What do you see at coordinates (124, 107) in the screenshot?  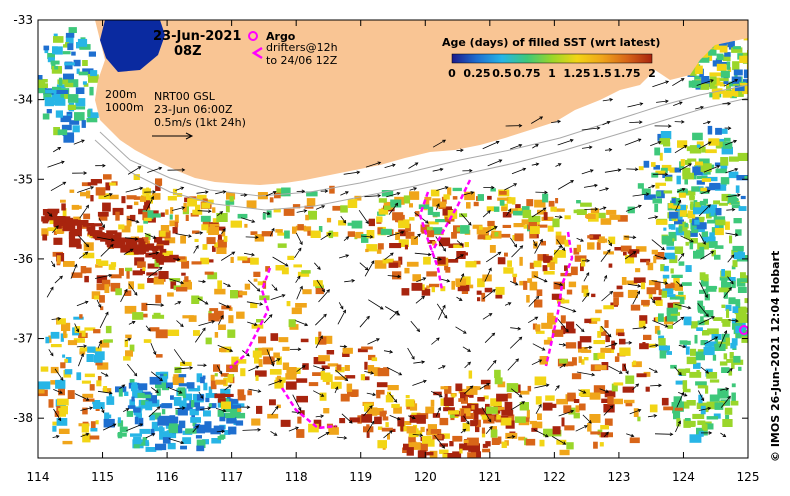 I see `depth-label-1000m: 1000m` at bounding box center [124, 107].